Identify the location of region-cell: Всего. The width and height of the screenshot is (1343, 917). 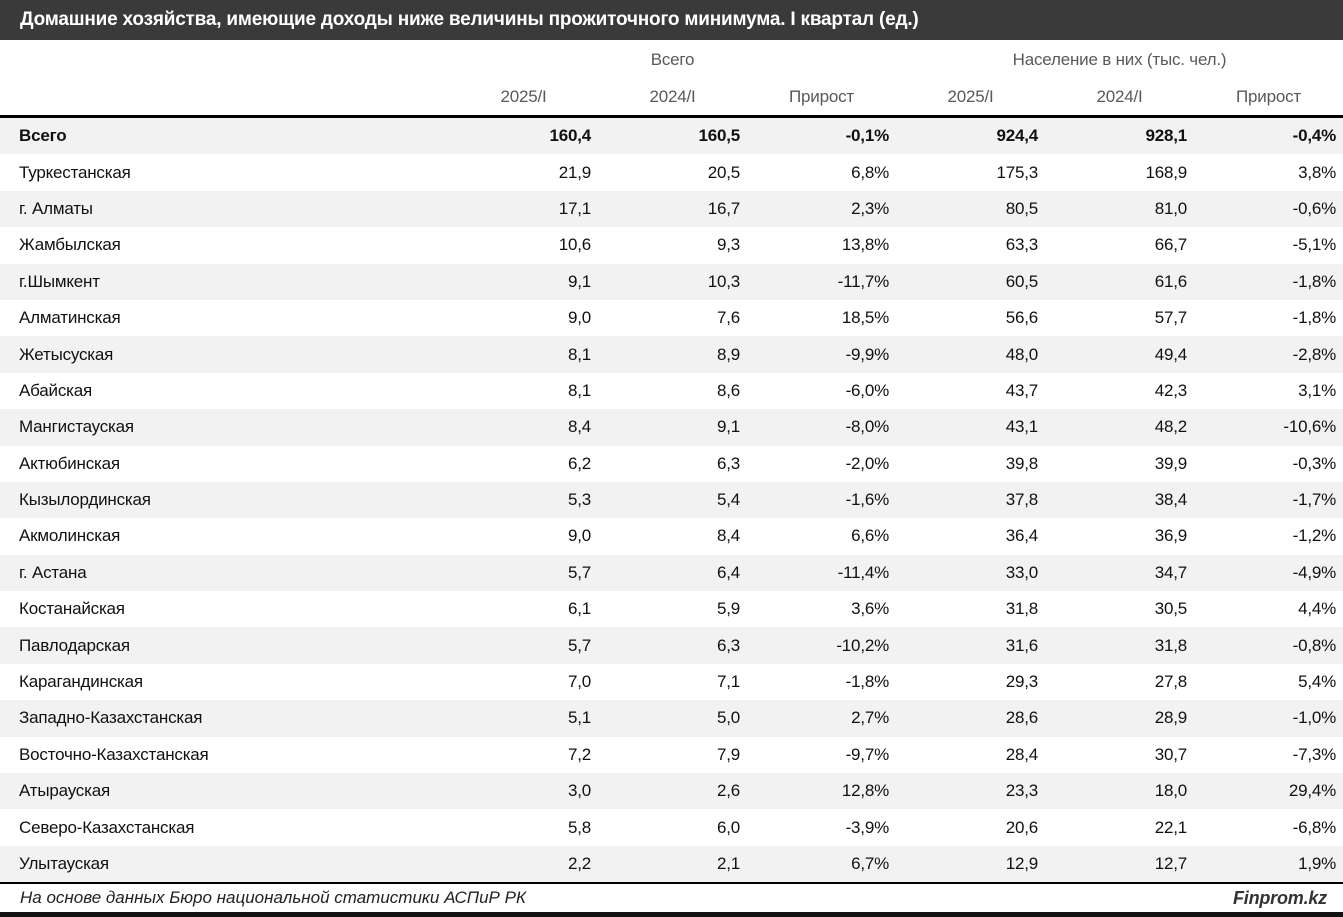
(43, 136).